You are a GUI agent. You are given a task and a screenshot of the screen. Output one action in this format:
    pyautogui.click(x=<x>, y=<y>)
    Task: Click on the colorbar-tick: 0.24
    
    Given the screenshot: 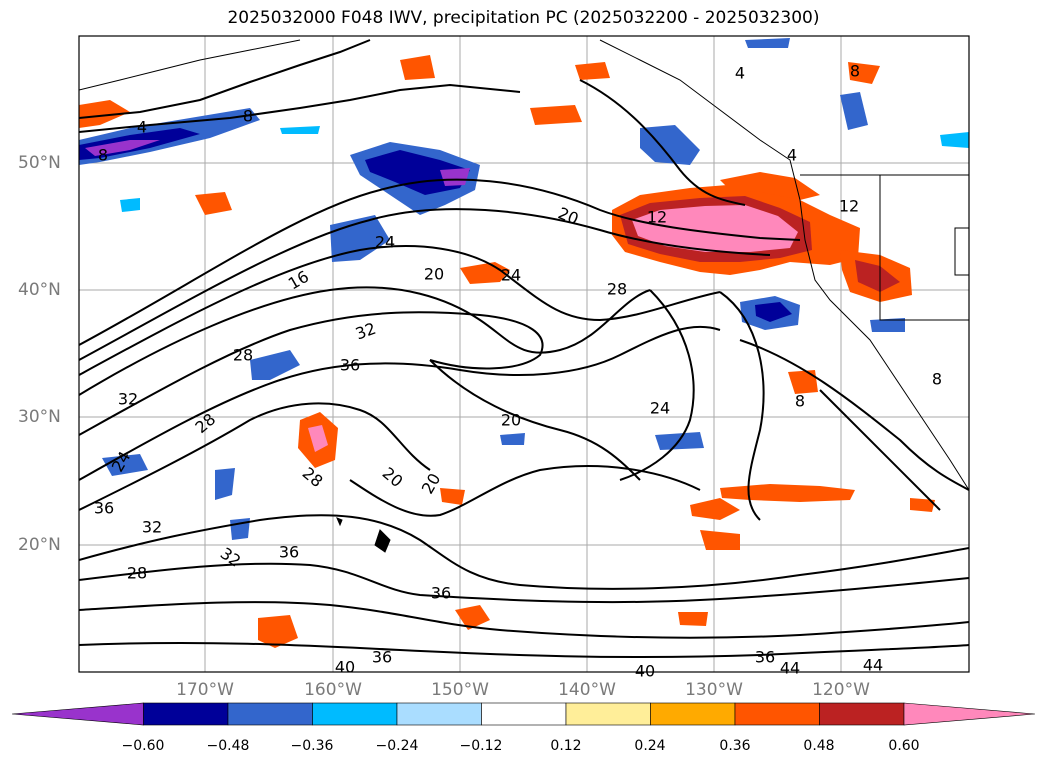 What is the action you would take?
    pyautogui.click(x=650, y=746)
    